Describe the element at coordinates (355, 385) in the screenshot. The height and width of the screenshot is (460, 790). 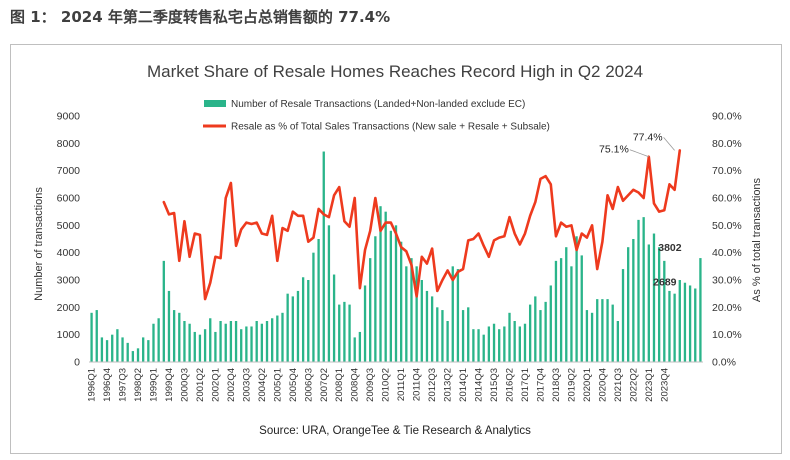
I see `x-tick-label: 2008Q4` at that location.